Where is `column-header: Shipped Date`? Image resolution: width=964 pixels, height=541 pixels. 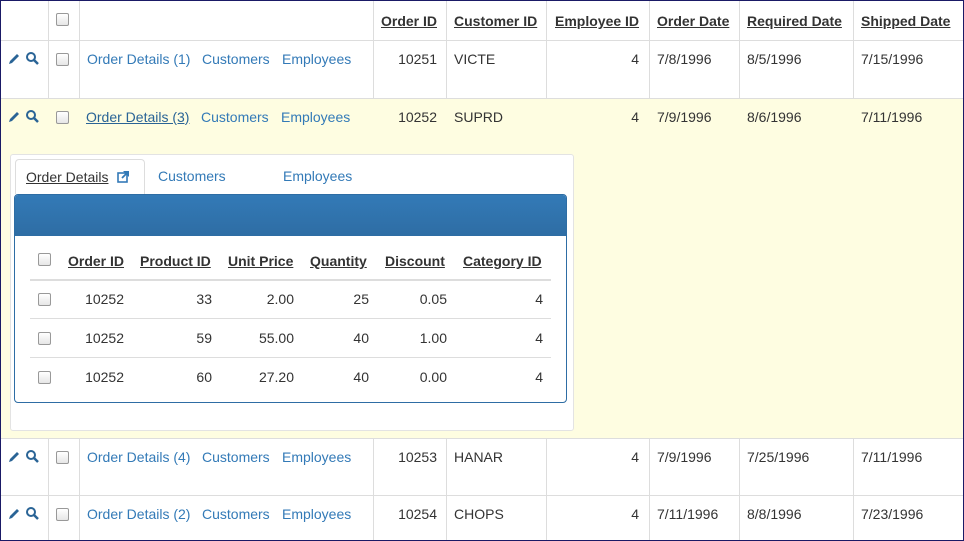
column-header: Shipped Date is located at coordinates (906, 21).